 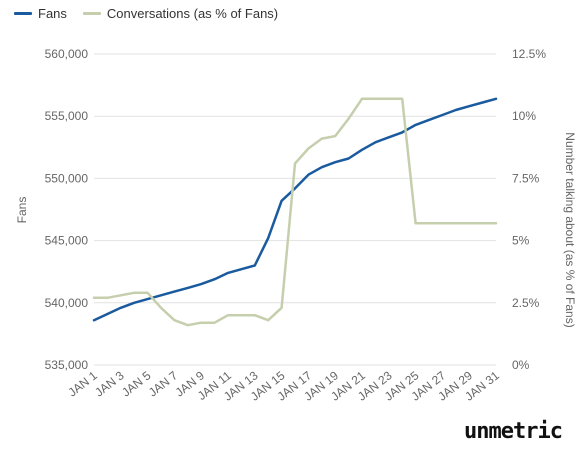 What do you see at coordinates (67, 365) in the screenshot?
I see `left-y-tick: 535,000` at bounding box center [67, 365].